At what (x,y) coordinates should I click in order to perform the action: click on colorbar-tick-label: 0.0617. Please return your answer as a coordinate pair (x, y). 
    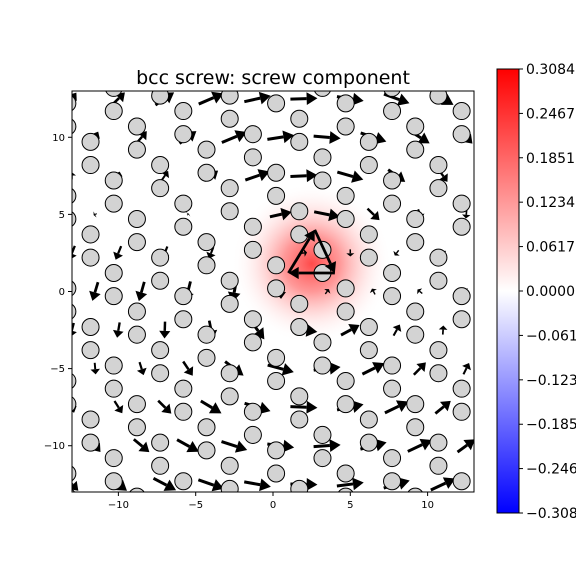
    Looking at the image, I should click on (550, 248).